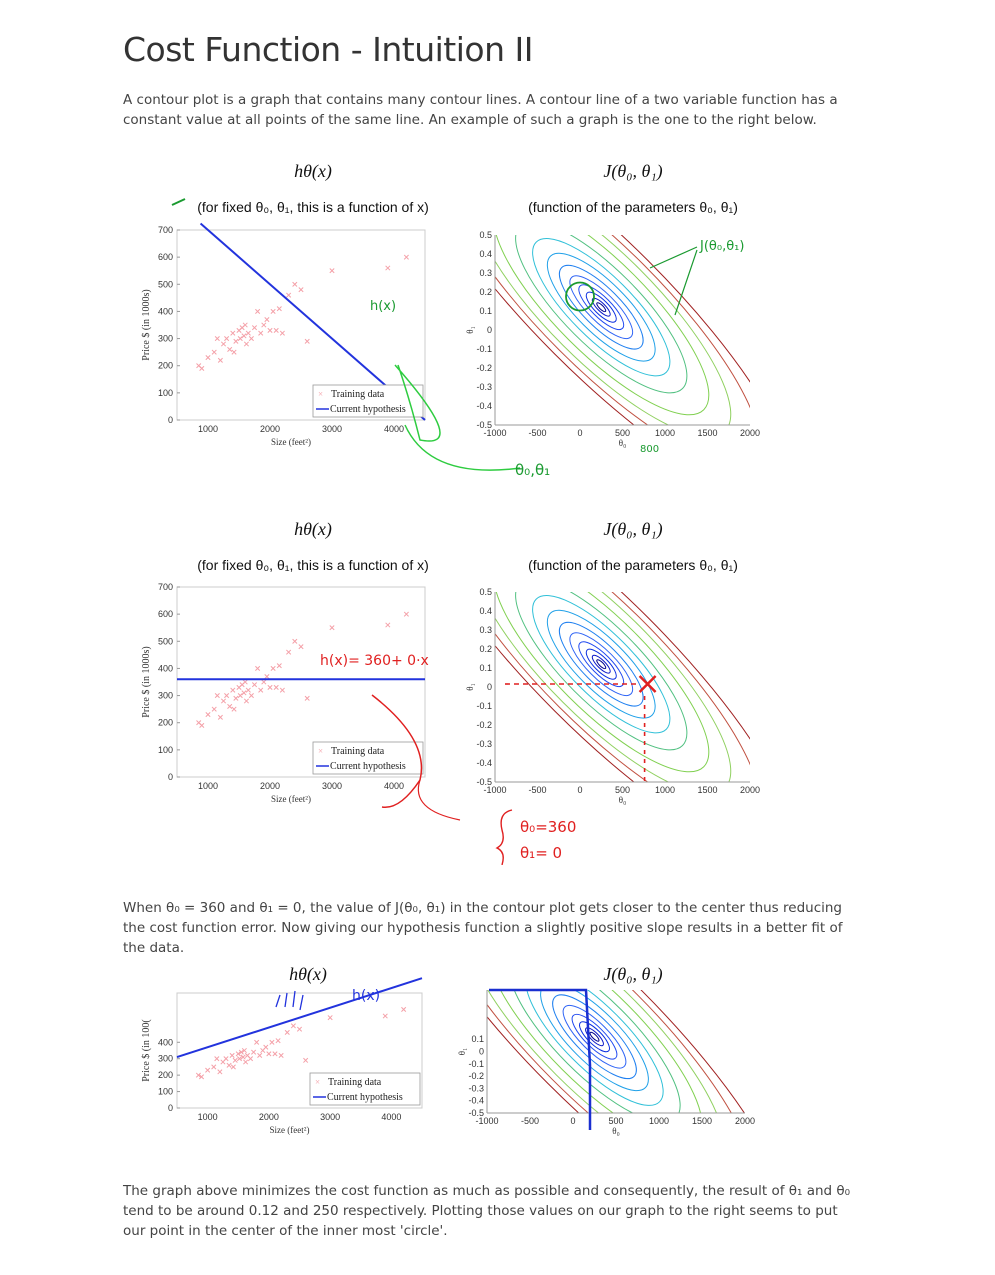 Image resolution: width=995 pixels, height=1275 pixels. I want to click on annotation-theta1-value: θ₁= 0, so click(541, 853).